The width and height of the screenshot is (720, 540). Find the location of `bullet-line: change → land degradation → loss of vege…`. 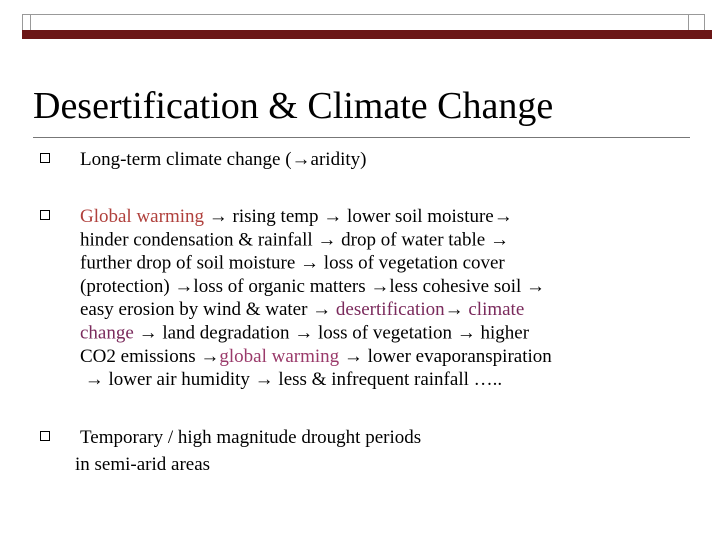

bullet-line: change → land degradation → loss of vege… is located at coordinates (305, 333).